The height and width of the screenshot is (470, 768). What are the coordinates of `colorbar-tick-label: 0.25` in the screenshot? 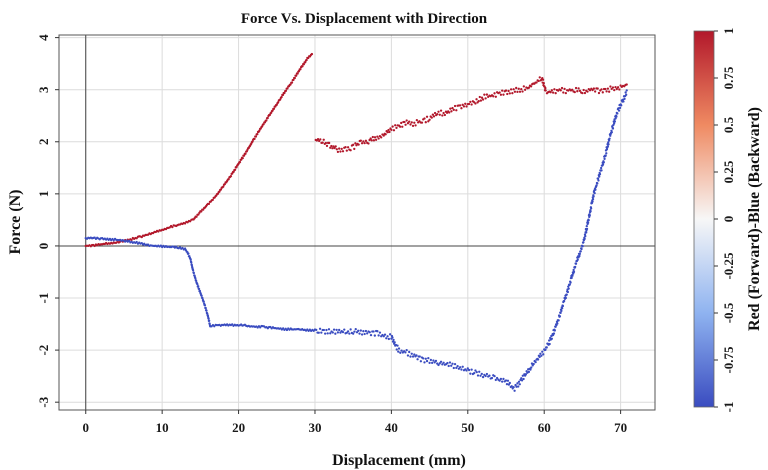 It's located at (728, 171).